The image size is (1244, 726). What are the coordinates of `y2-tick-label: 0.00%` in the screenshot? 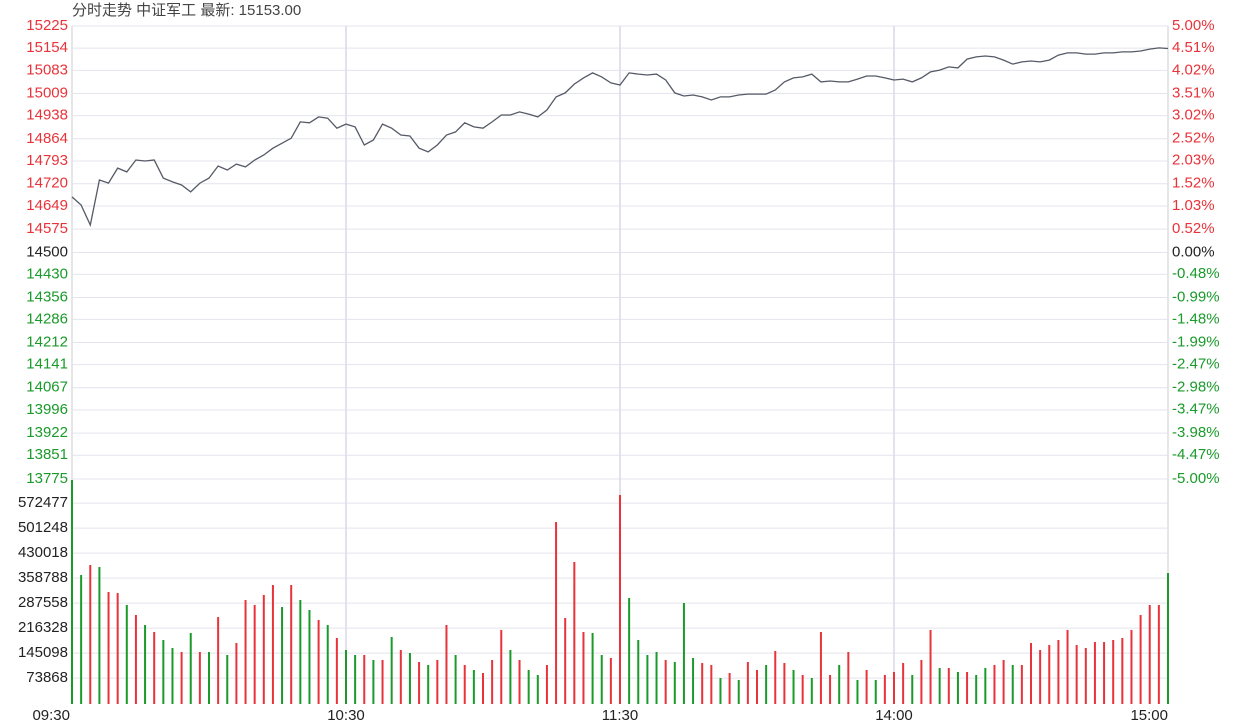 It's located at (1193, 251).